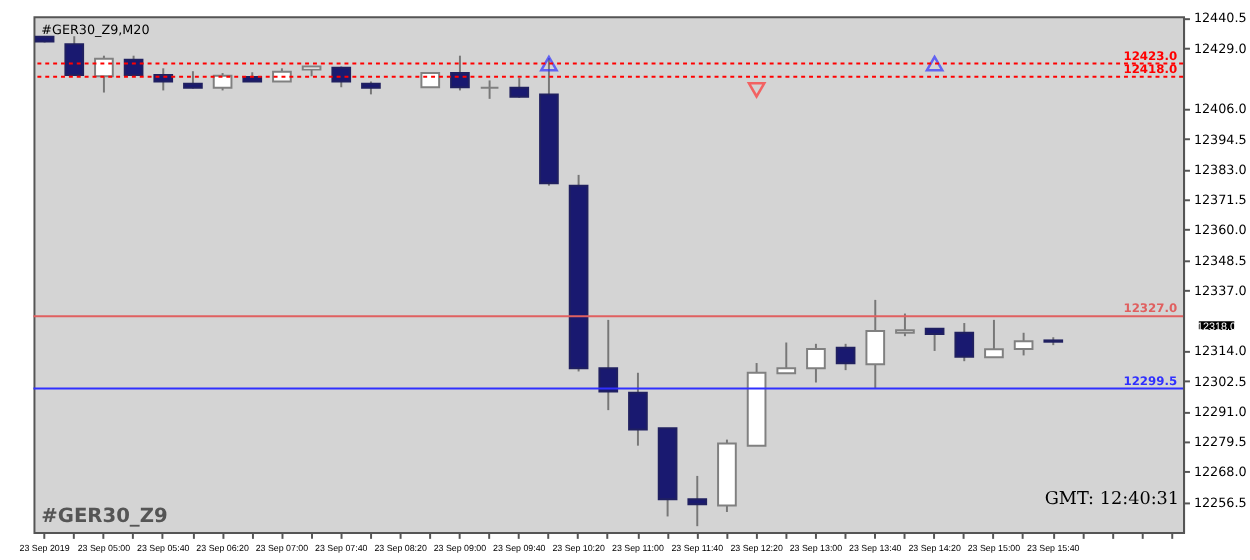 The image size is (1250, 560). I want to click on annotation: GMT: 12:40:31, so click(1112, 500).